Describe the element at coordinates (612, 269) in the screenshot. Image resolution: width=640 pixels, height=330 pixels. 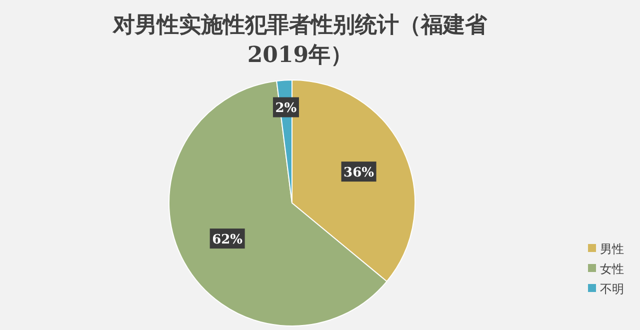
I see `legend-label: 女性` at that location.